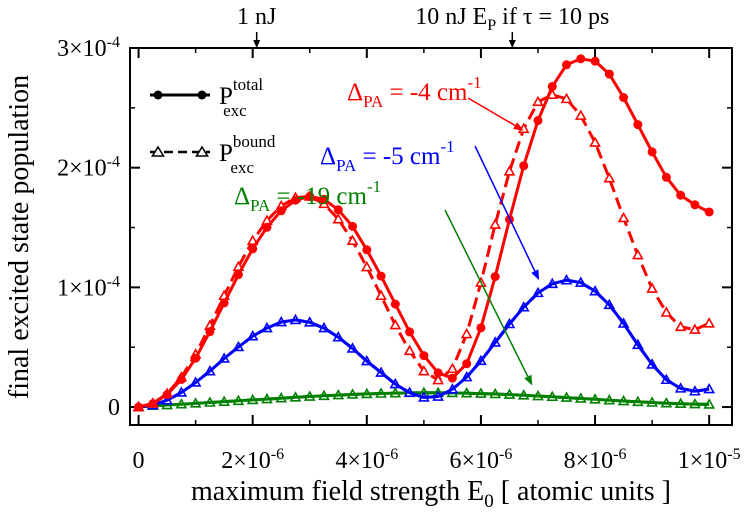  I want to click on y-tick-label: 1×10⁻⁴, so click(88, 287).